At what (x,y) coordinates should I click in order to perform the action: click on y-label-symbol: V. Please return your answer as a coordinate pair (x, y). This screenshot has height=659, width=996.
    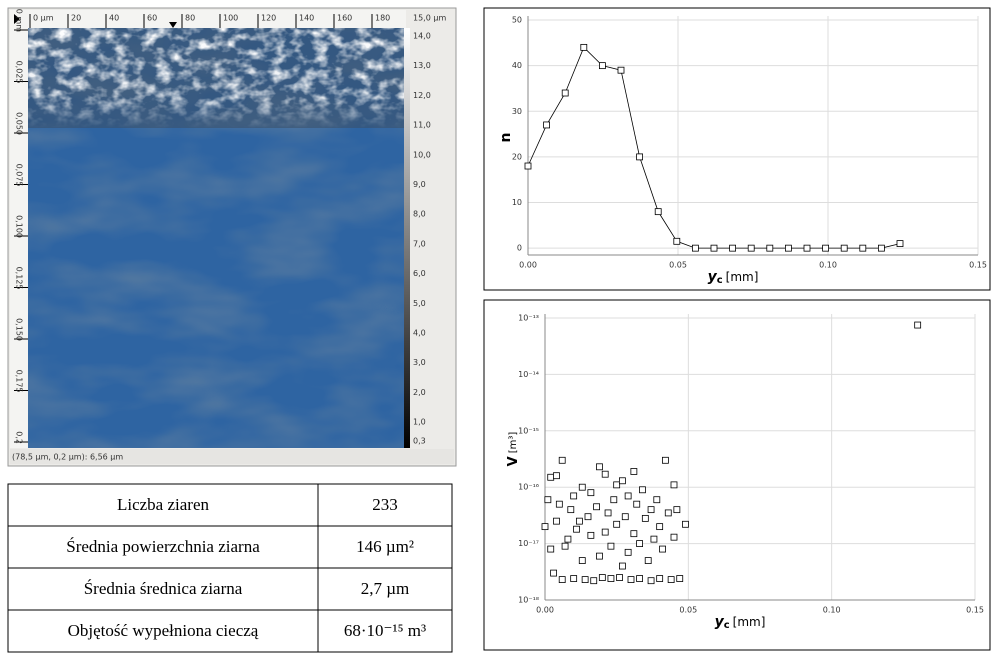
    Looking at the image, I should click on (513, 461).